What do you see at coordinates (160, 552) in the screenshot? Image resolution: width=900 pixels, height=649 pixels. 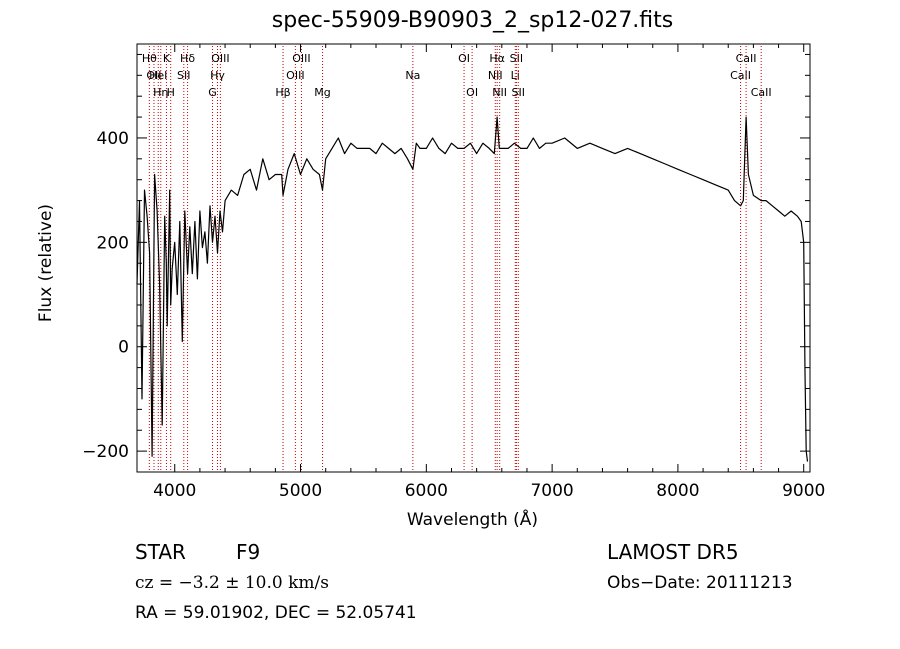 I see `object-class: STAR` at bounding box center [160, 552].